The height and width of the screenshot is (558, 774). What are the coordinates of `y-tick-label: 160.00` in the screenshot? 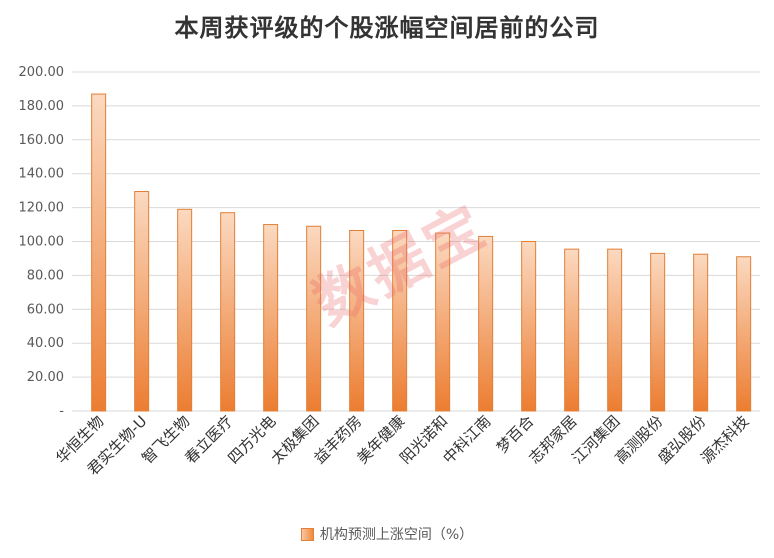 It's located at (42, 140).